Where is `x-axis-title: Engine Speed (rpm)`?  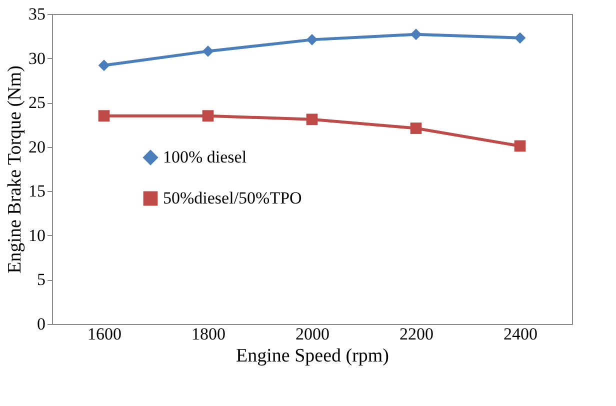 x-axis-title: Engine Speed (rpm) is located at coordinates (313, 356).